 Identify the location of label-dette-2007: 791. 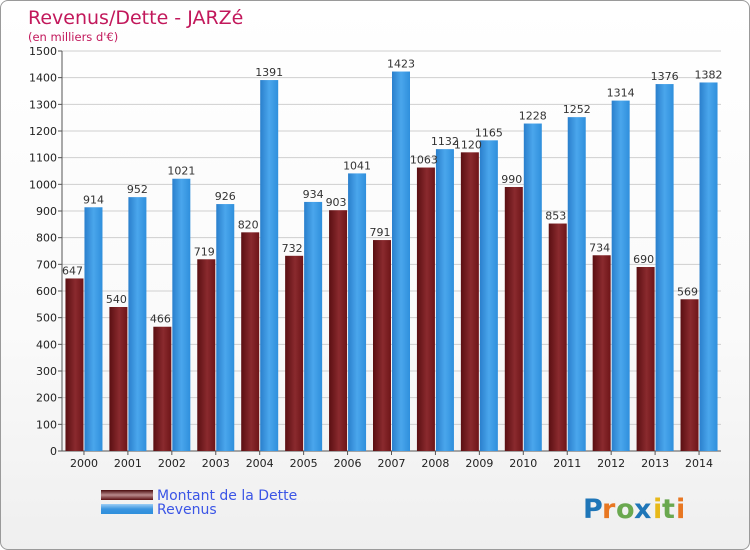
(380, 232).